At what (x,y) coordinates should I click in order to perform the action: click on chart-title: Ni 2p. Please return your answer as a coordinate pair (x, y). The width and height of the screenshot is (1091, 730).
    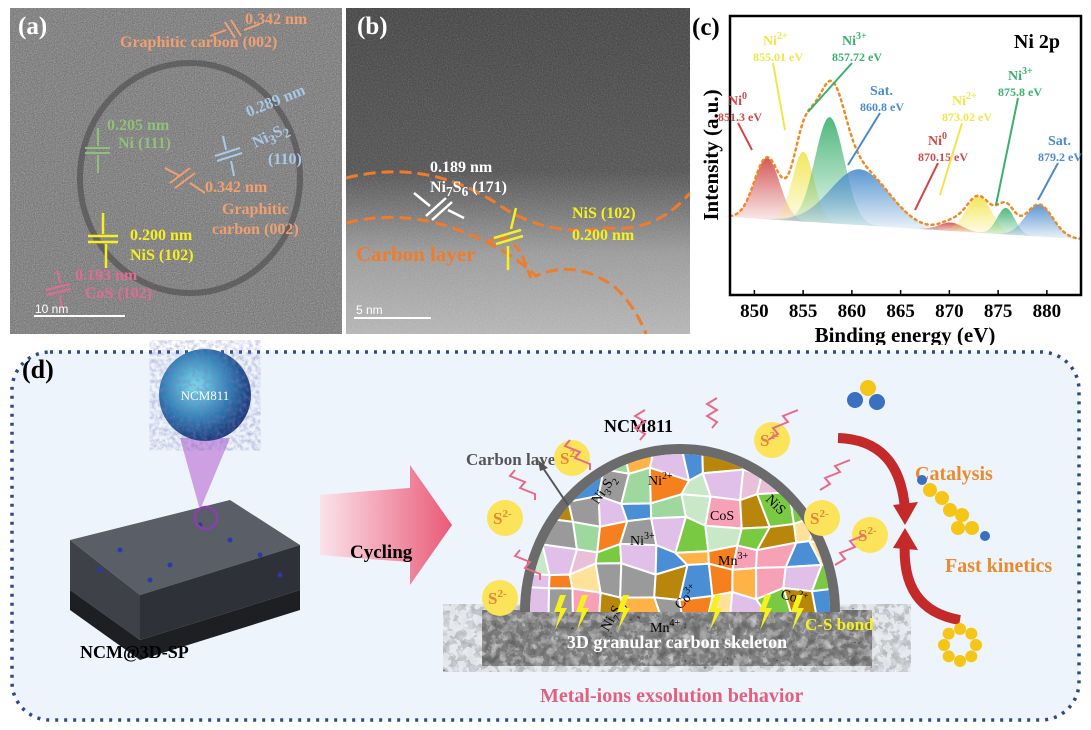
    Looking at the image, I should click on (1037, 42).